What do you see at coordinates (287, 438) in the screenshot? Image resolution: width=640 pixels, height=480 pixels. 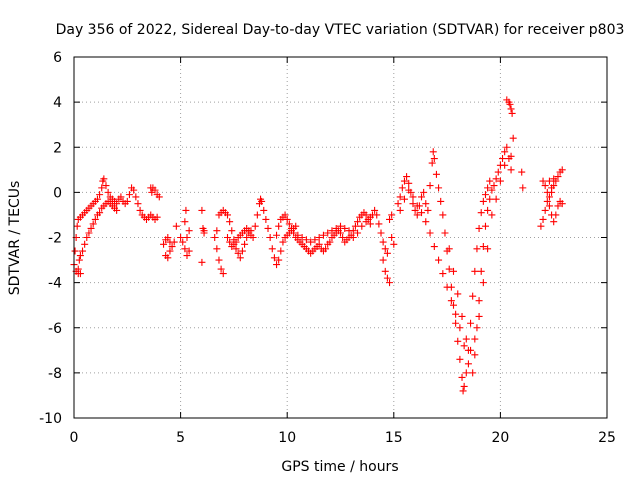 I see `x-tick-label: 10` at bounding box center [287, 438].